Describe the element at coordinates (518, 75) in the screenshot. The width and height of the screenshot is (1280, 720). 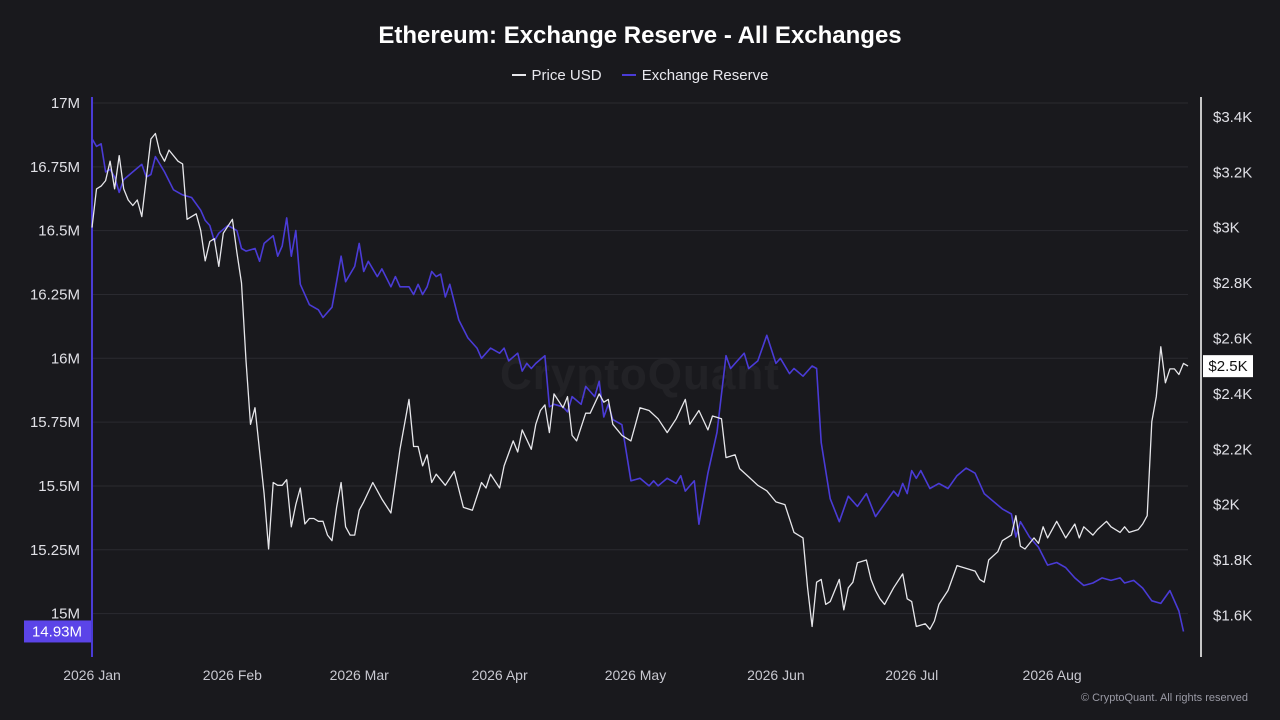
I see `legend-swatch-price` at that location.